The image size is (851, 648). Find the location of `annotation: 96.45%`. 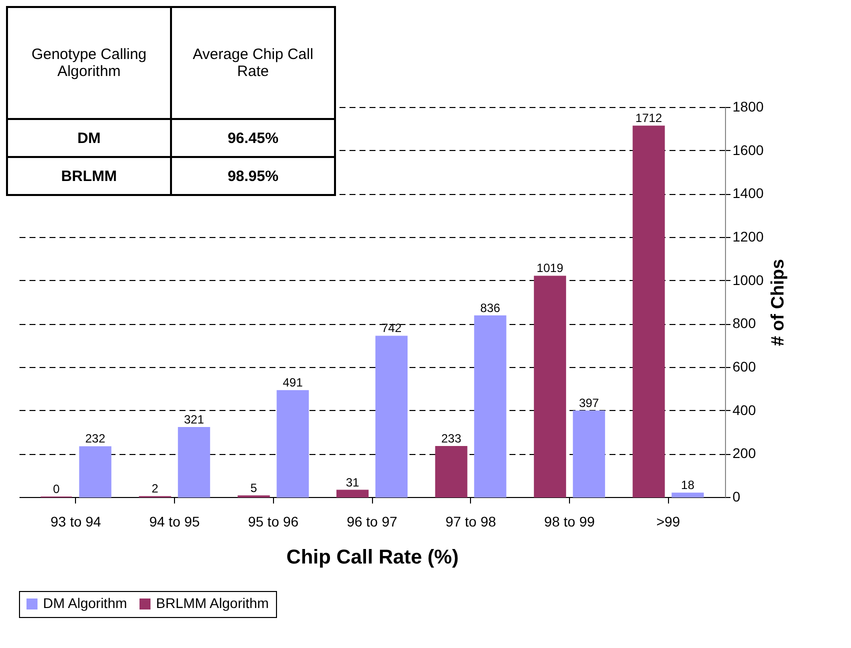

annotation: 96.45% is located at coordinates (253, 138).